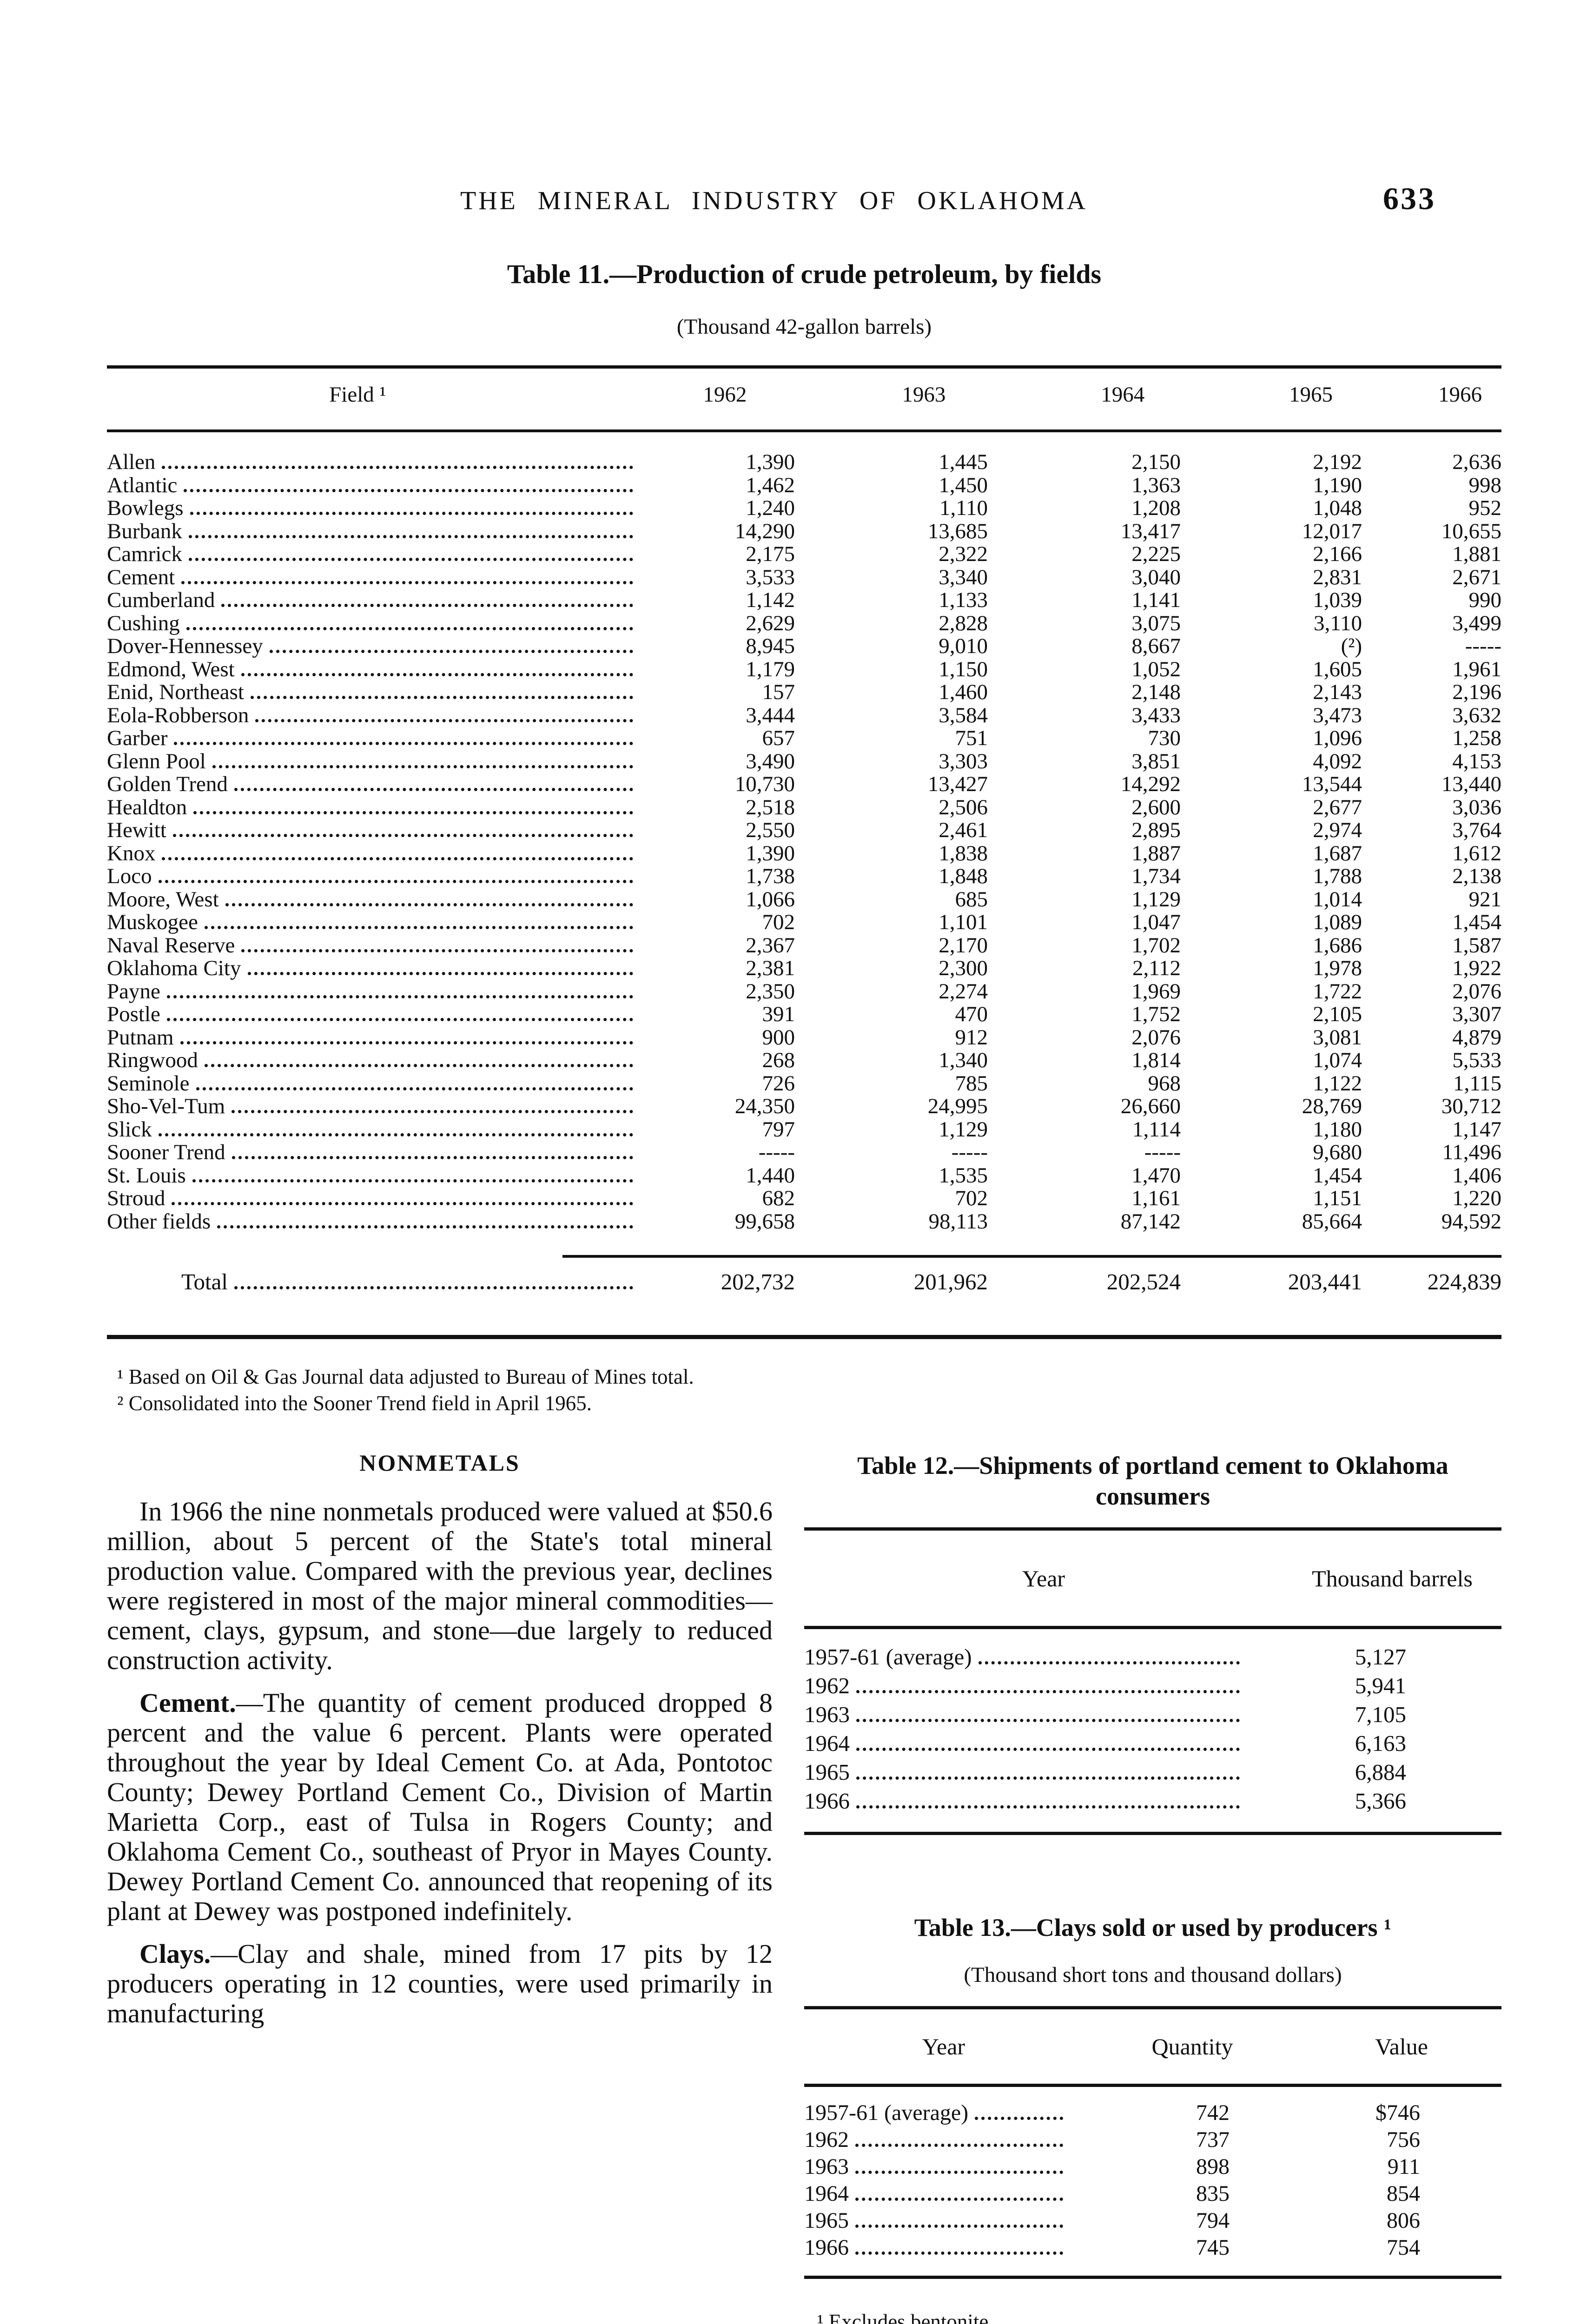 The image size is (1587, 2324). I want to click on value-1966: 13,440, so click(1471, 784).